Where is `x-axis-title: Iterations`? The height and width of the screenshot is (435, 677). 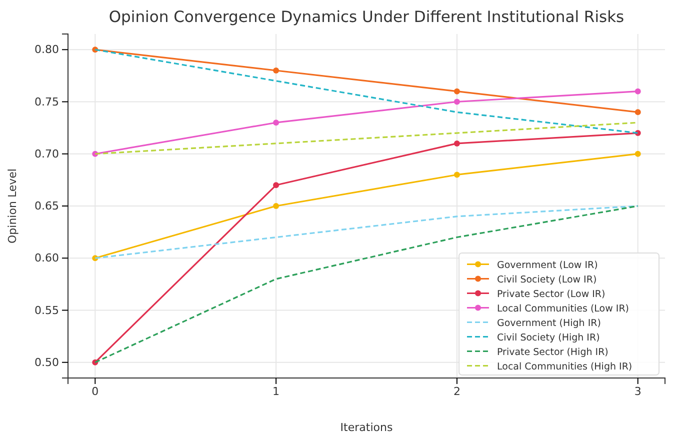 x-axis-title: Iterations is located at coordinates (366, 427).